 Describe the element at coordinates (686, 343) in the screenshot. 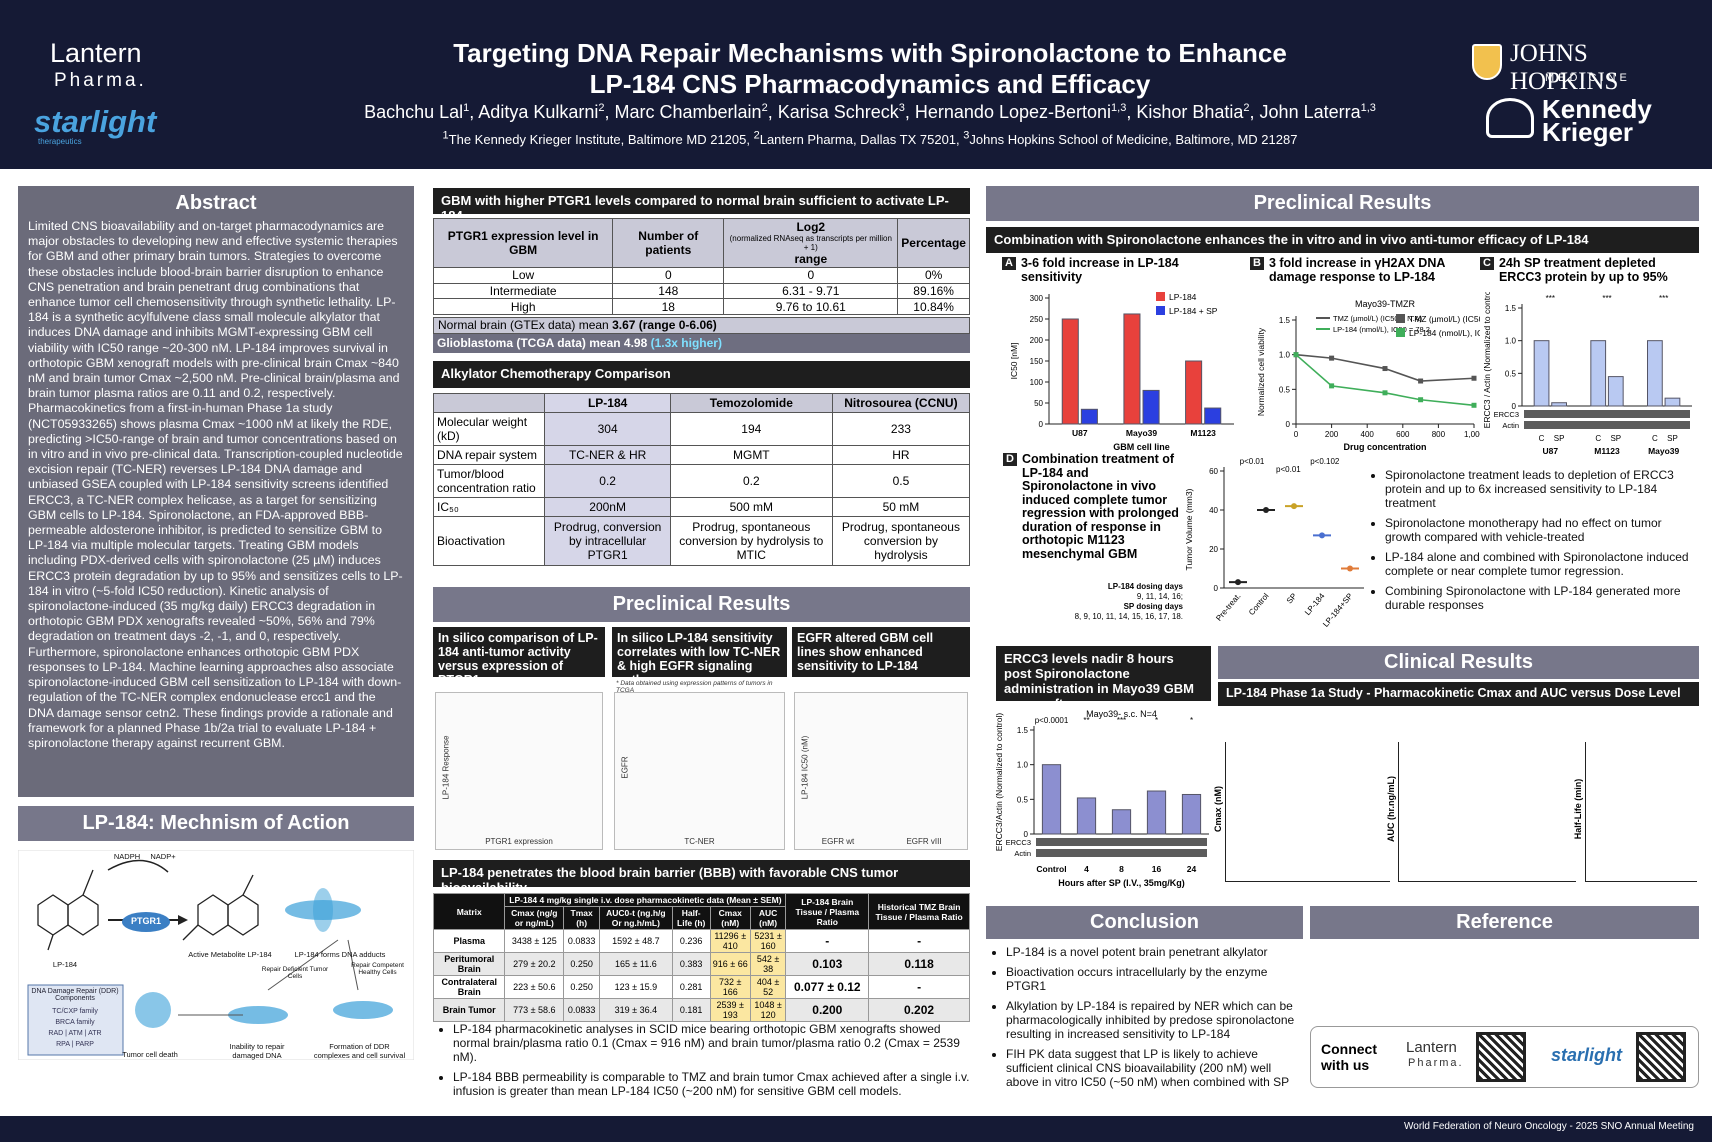

I see `row-value: (1.3x higher)` at that location.